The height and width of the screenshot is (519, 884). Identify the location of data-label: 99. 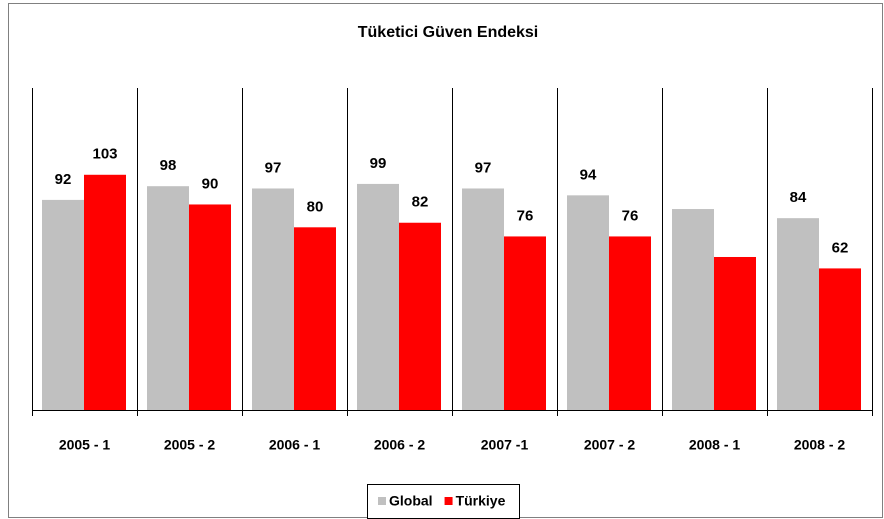
(378, 163).